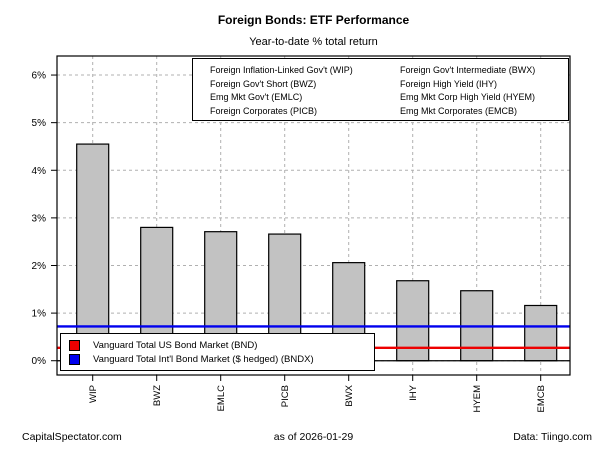  I want to click on legend-item-bnd: Vanguard Total US Bond Market (BND), so click(217, 346).